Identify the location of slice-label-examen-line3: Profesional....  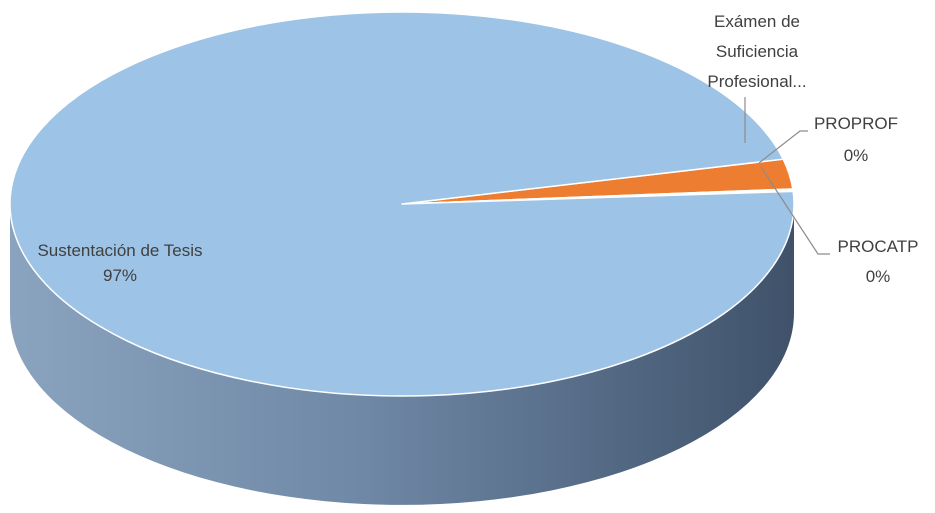
(756, 81).